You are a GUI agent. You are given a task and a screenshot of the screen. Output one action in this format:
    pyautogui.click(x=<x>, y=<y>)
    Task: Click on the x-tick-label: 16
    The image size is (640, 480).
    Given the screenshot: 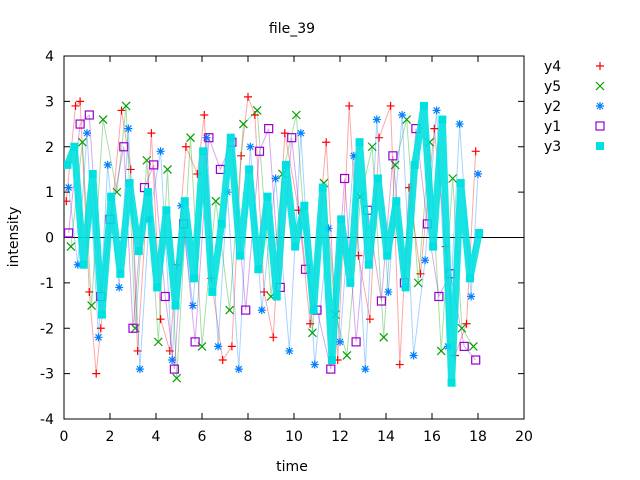 What is the action you would take?
    pyautogui.click(x=432, y=437)
    